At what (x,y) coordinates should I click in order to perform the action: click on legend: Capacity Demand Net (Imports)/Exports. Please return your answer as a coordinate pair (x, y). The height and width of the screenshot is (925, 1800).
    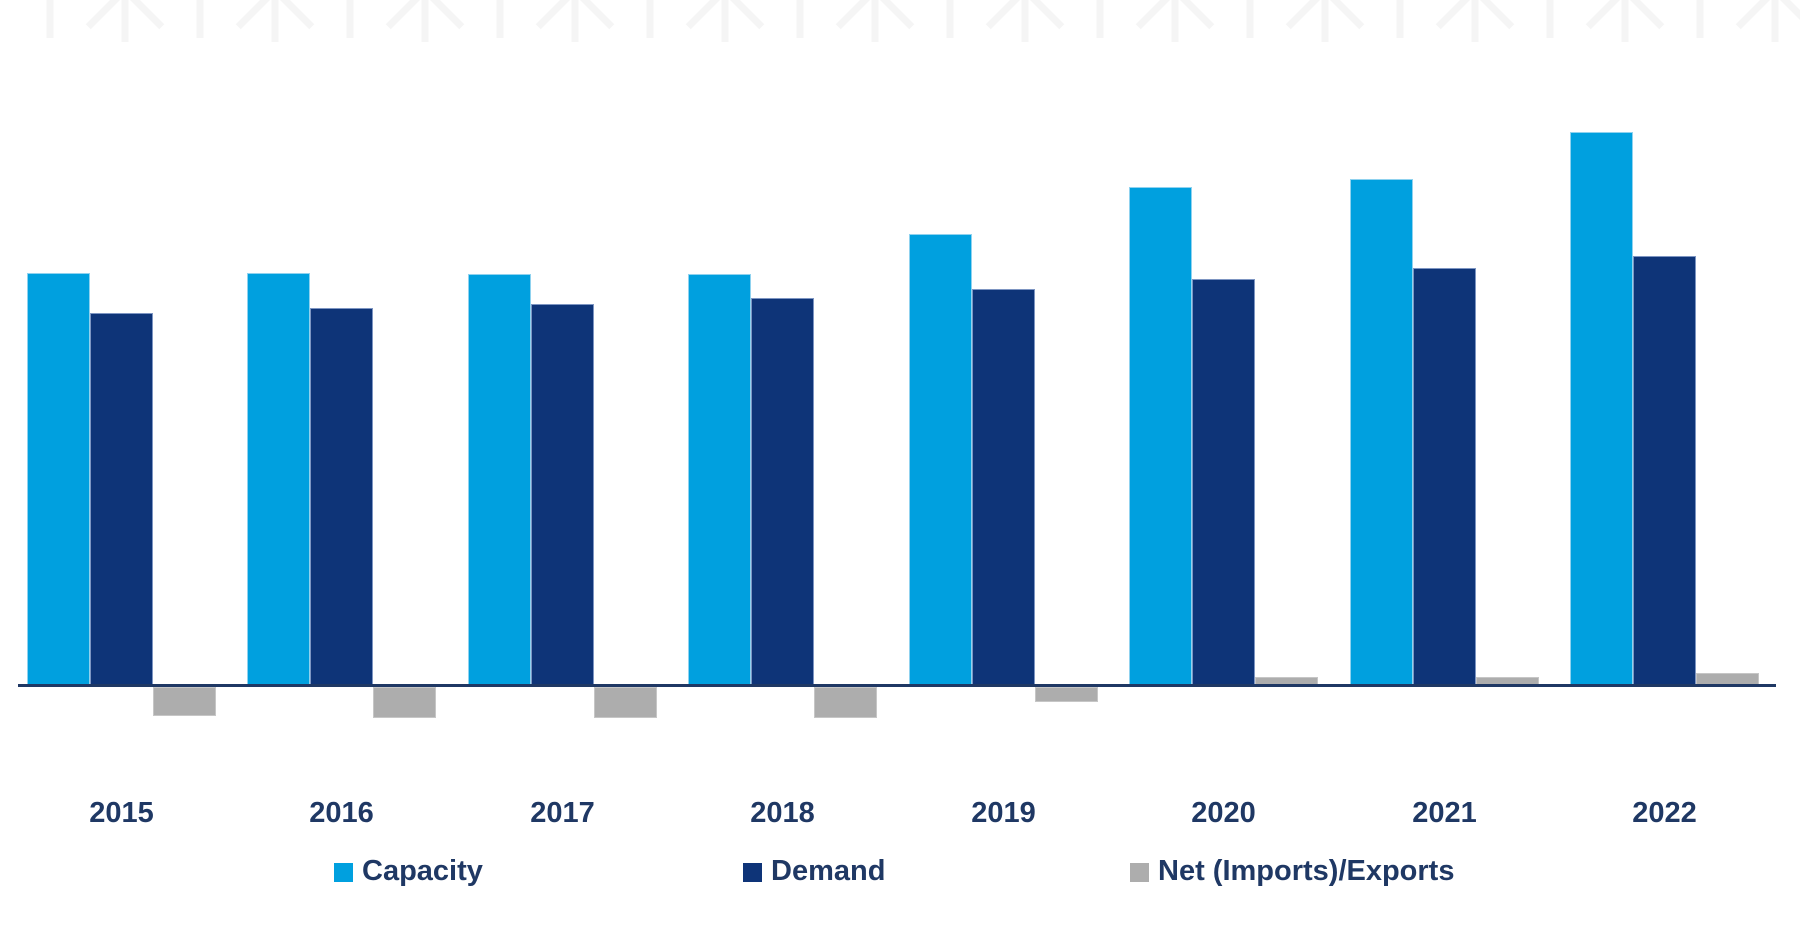
    Looking at the image, I should click on (900, 877).